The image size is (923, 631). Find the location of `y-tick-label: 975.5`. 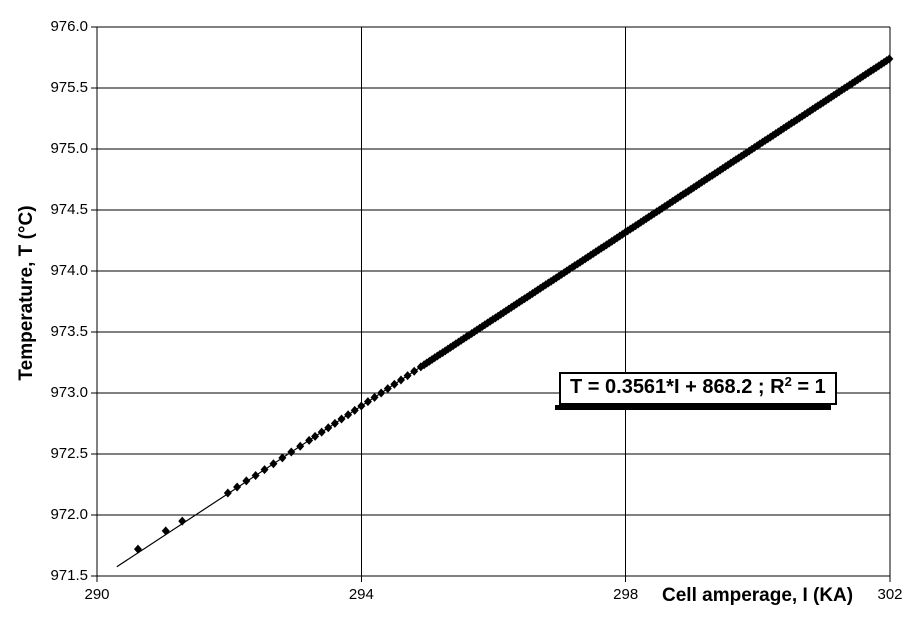

y-tick-label: 975.5 is located at coordinates (69, 87).